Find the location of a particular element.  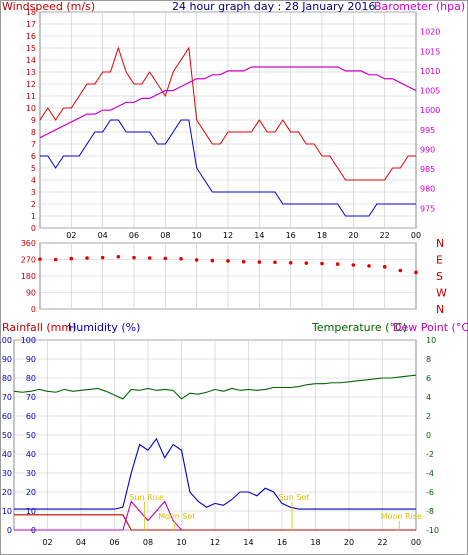

rainfall-axis-label: Rainfall (mm) is located at coordinates (39, 327).